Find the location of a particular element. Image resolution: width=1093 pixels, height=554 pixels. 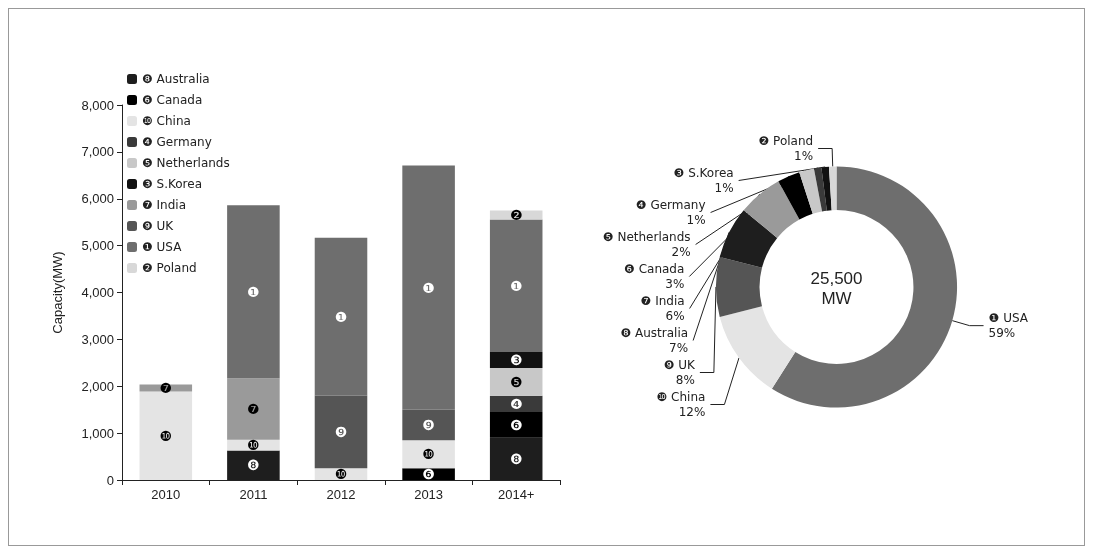

legend-label: ❸ S.Korea is located at coordinates (172, 184).